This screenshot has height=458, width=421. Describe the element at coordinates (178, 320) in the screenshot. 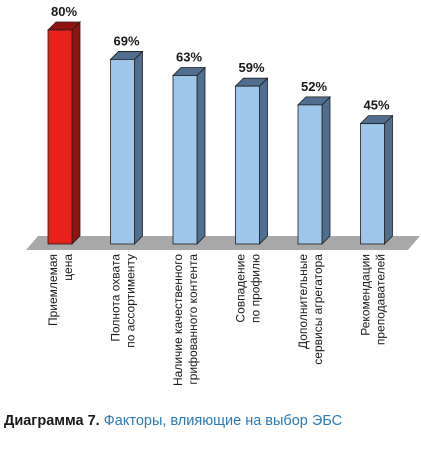

I see `category-label-line: Наличие качественного` at that location.